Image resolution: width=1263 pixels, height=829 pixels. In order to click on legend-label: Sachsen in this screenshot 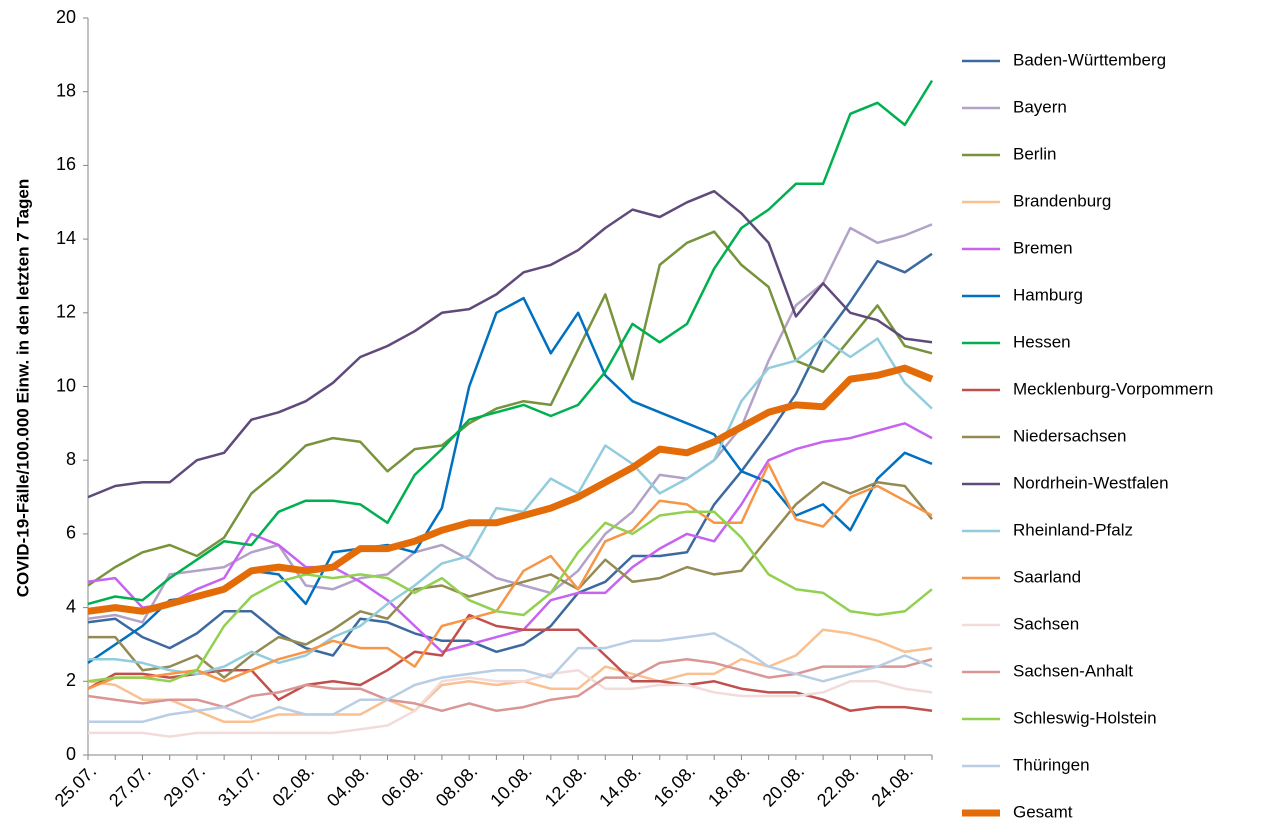, I will do `click(1046, 623)`.